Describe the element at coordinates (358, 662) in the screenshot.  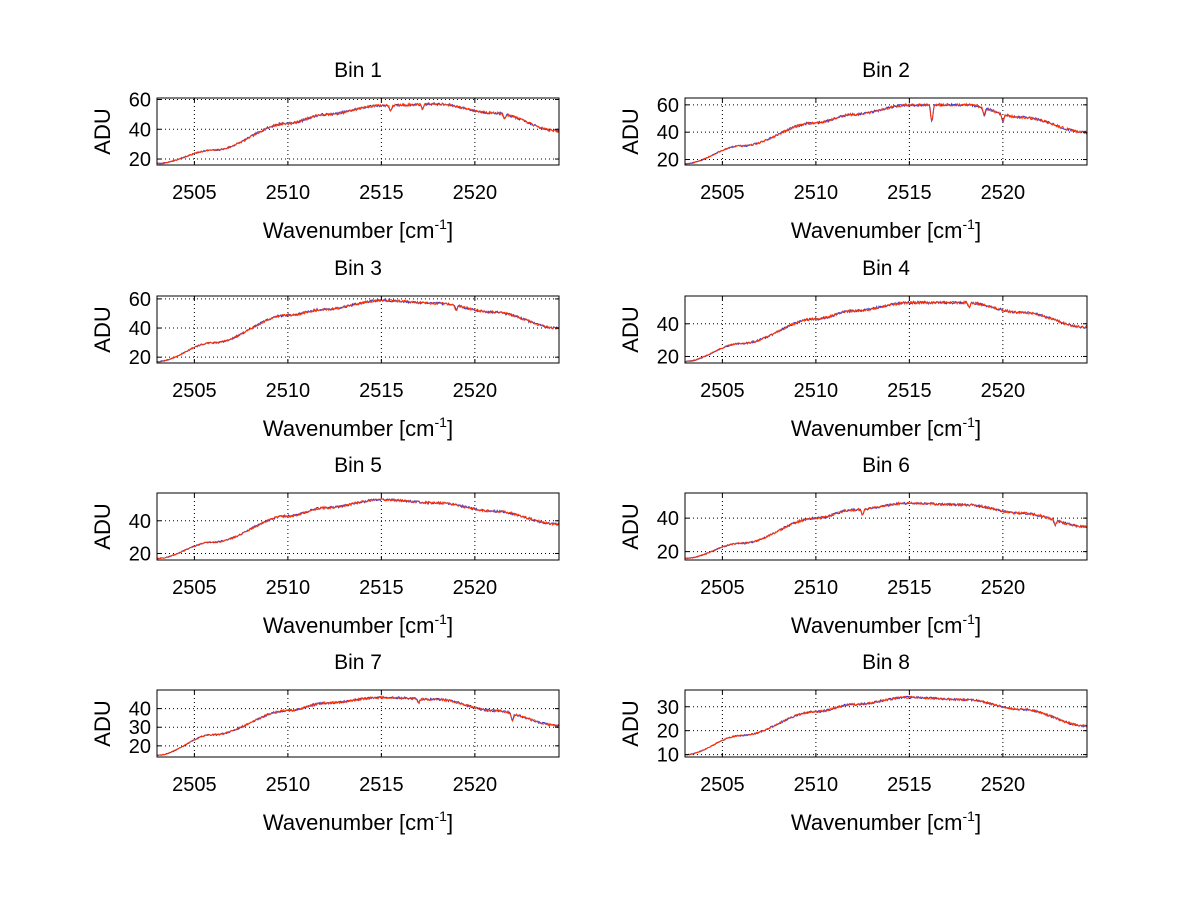
I see `panel-title: Bin 7` at that location.